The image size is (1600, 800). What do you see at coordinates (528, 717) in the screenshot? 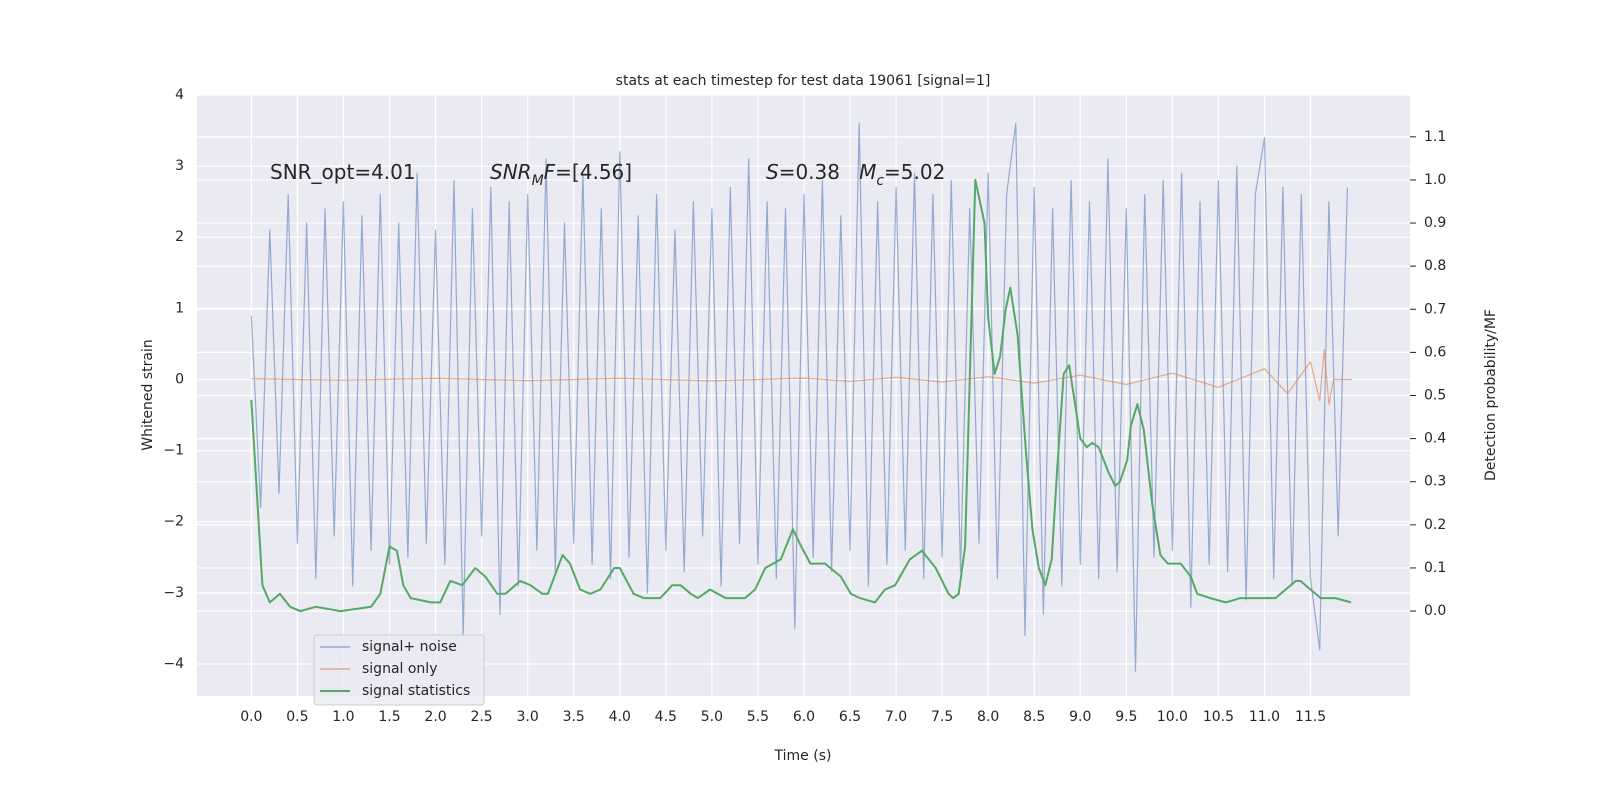
I see `x-tick-label: 3.0` at bounding box center [528, 717].